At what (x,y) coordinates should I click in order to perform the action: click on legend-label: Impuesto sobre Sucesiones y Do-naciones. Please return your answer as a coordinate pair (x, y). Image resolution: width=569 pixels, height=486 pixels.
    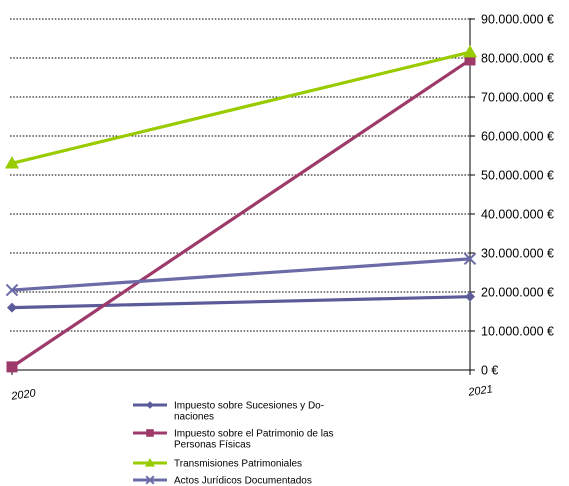
    Looking at the image, I should click on (249, 412).